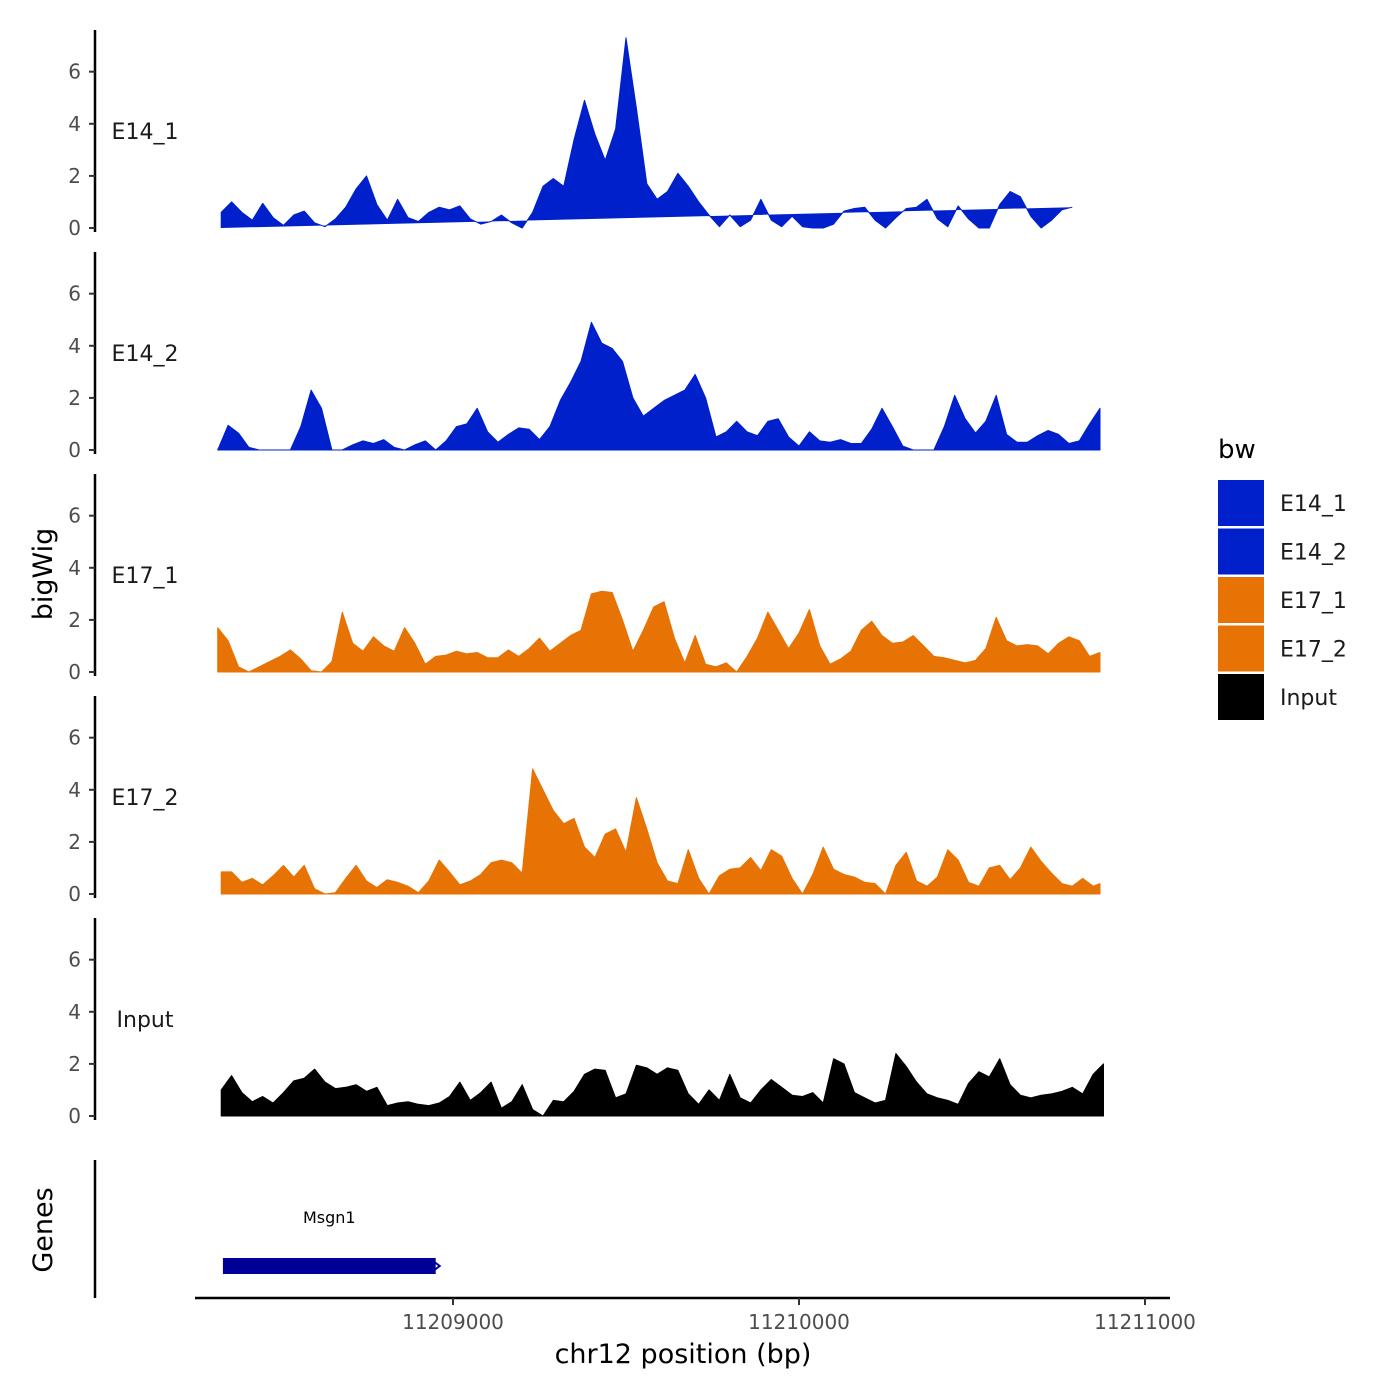 This screenshot has width=1400, height=1400. Describe the element at coordinates (43, 574) in the screenshot. I see `y-axis-title: bigWig` at that location.